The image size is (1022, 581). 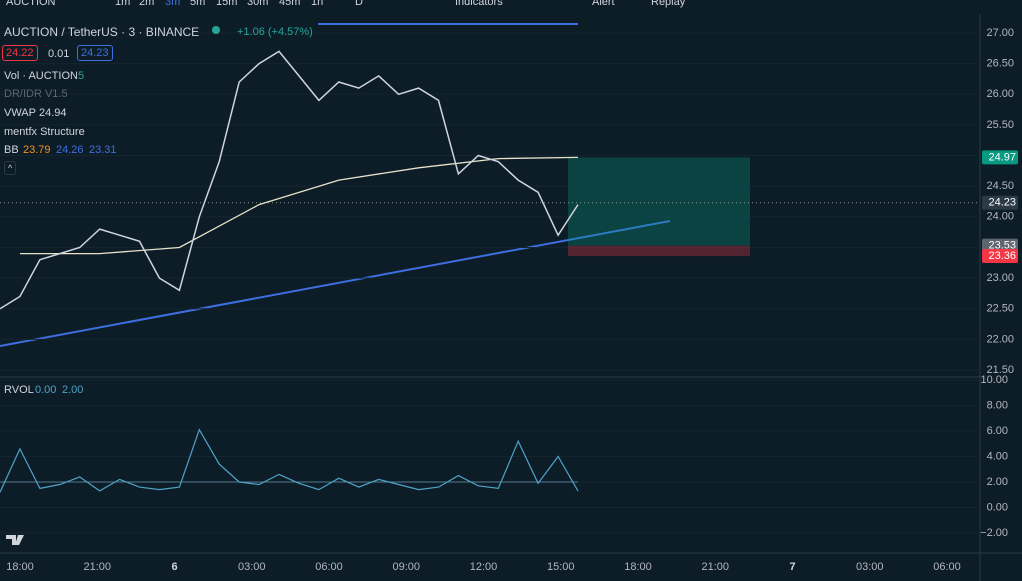 I want to click on interval-button: 45m, so click(x=290, y=4).